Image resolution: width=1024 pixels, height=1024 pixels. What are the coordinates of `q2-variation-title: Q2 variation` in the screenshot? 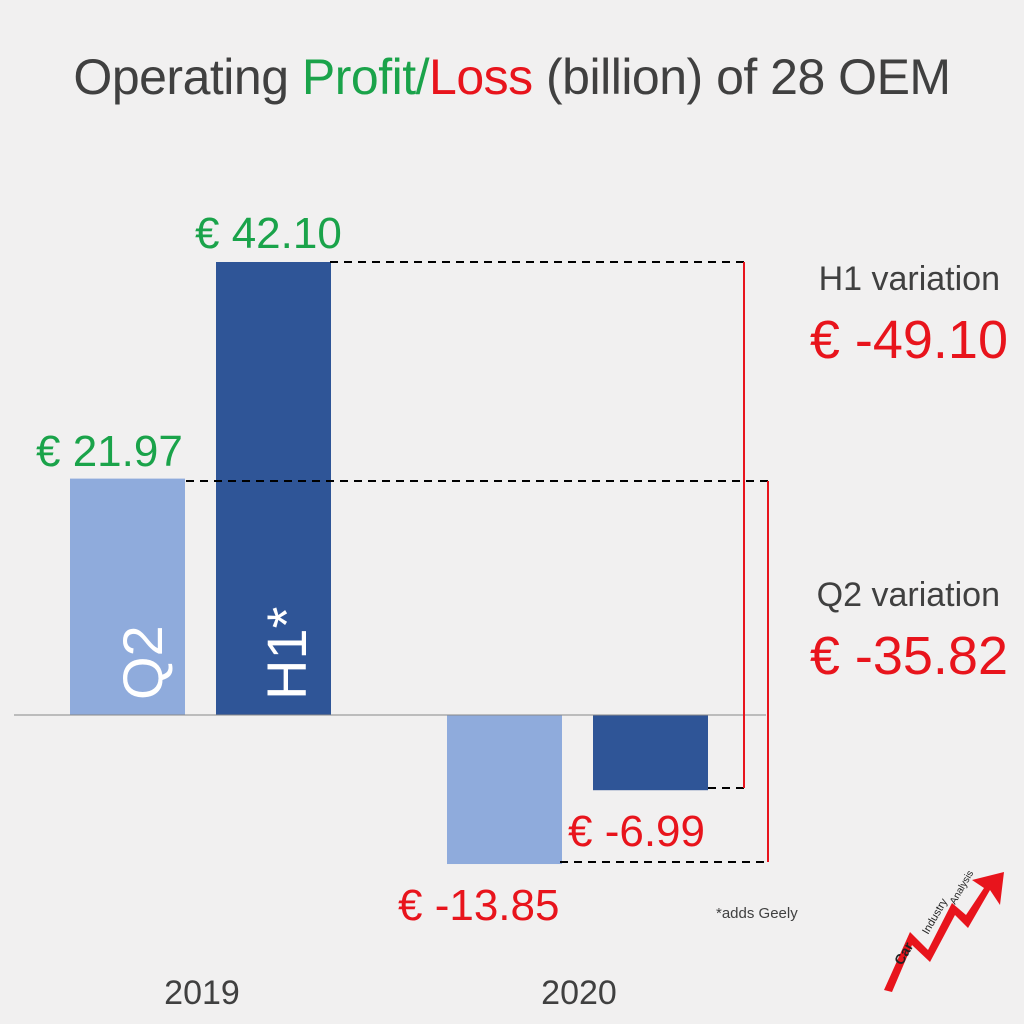 It's located at (908, 595).